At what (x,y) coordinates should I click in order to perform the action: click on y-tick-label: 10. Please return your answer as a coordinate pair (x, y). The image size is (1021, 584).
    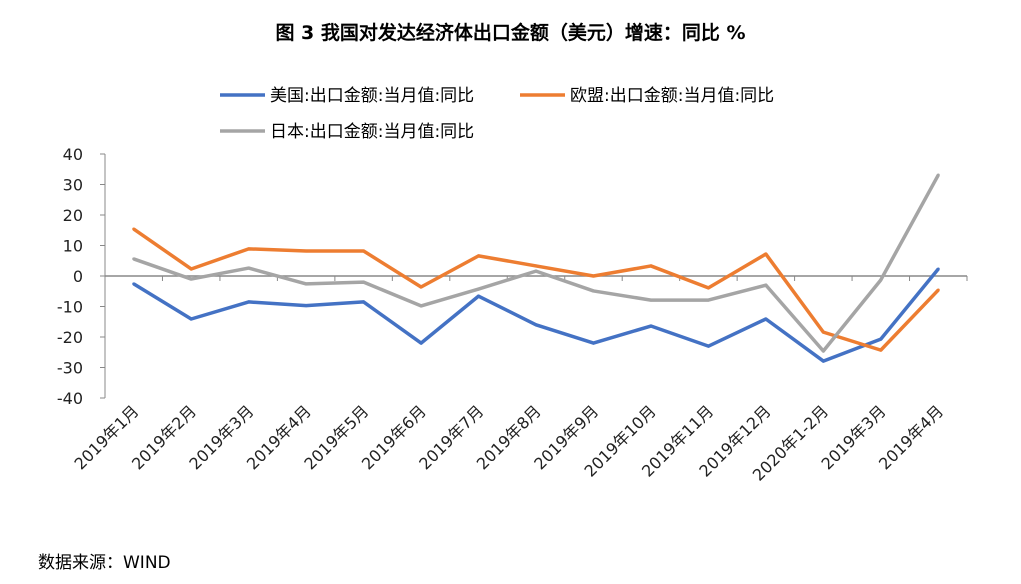
    Looking at the image, I should click on (73, 246).